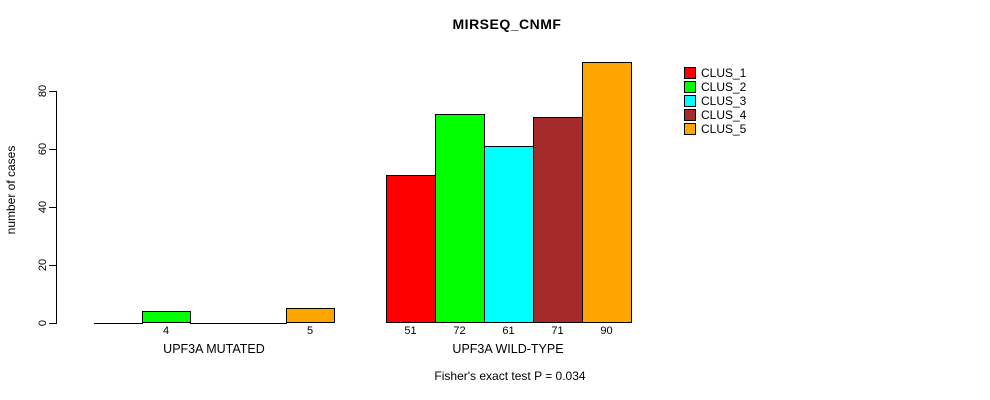 This screenshot has height=400, width=990. I want to click on fisher-test-annotation: Fisher's exact test P = 0.034, so click(510, 376).